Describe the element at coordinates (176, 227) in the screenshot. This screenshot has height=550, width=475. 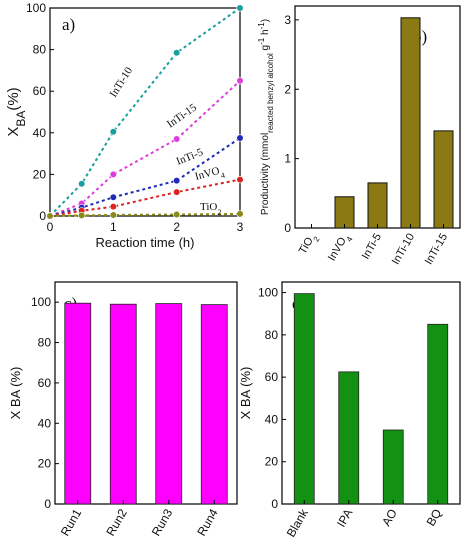
I see `x-tick-label: 2` at that location.